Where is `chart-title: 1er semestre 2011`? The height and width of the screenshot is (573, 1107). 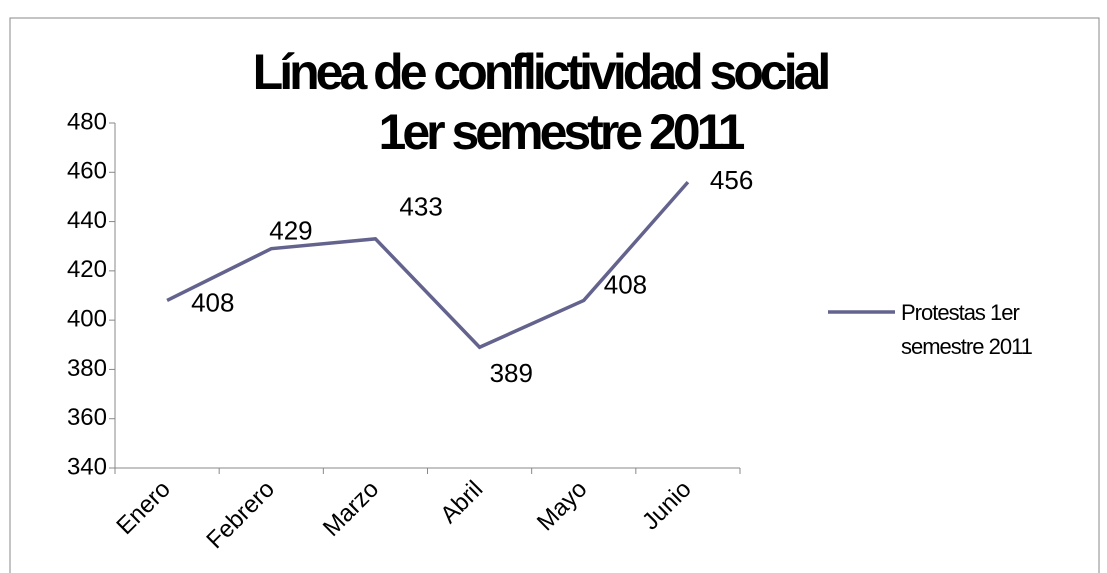
chart-title: 1er semestre 2011 is located at coordinates (562, 132).